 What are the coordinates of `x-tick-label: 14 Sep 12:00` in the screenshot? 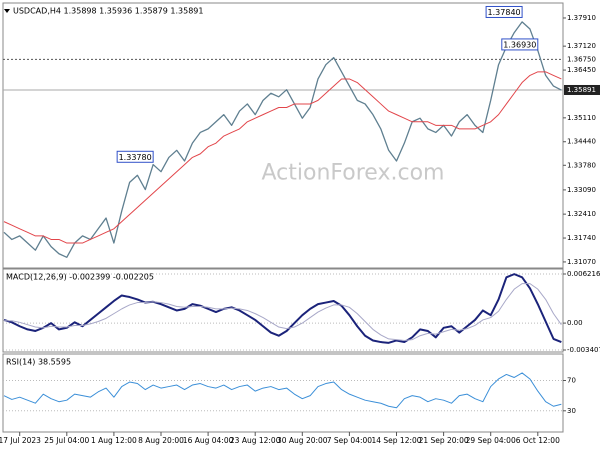 It's located at (396, 440).